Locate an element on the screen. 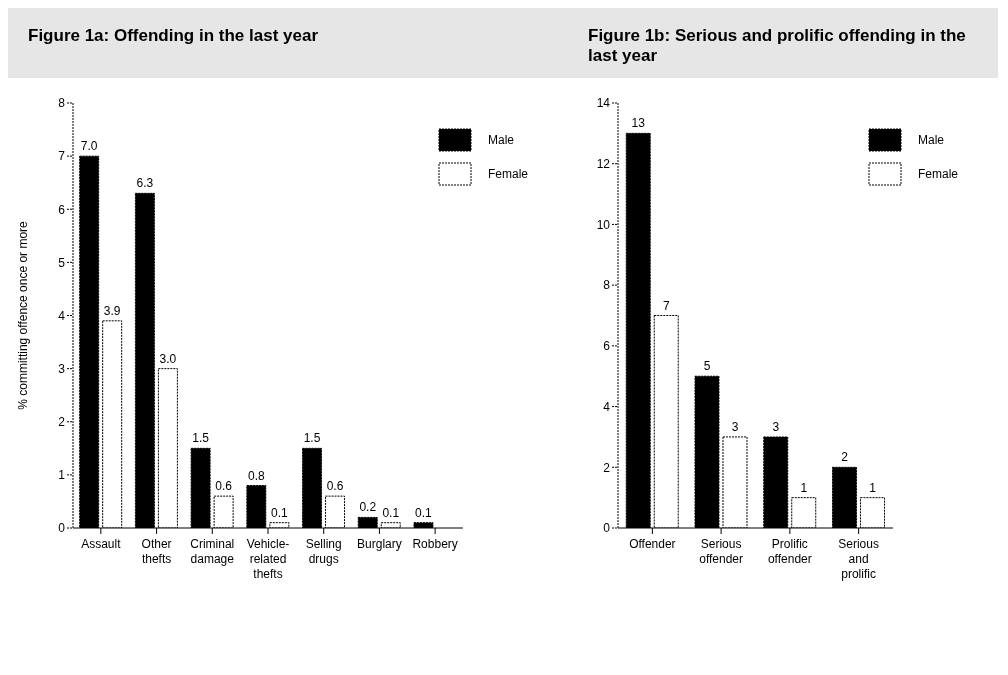 Image resolution: width=1008 pixels, height=675 pixels. x-tick-label: Assault is located at coordinates (101, 544).